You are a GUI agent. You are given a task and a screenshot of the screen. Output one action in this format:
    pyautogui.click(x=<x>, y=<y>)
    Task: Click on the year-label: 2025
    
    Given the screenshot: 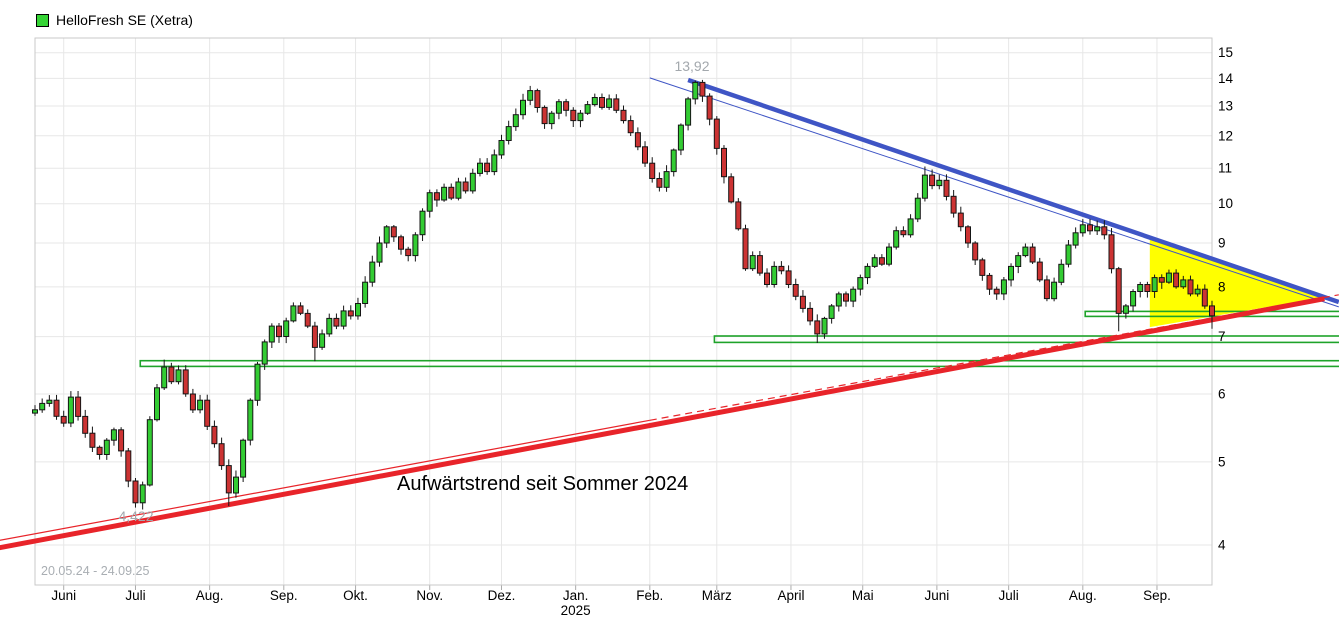 What is the action you would take?
    pyautogui.click(x=576, y=610)
    